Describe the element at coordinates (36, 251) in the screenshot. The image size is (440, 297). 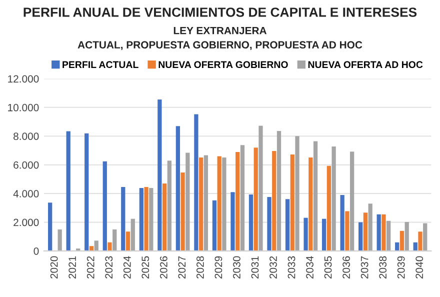
I see `y-tick-label: 0` at that location.